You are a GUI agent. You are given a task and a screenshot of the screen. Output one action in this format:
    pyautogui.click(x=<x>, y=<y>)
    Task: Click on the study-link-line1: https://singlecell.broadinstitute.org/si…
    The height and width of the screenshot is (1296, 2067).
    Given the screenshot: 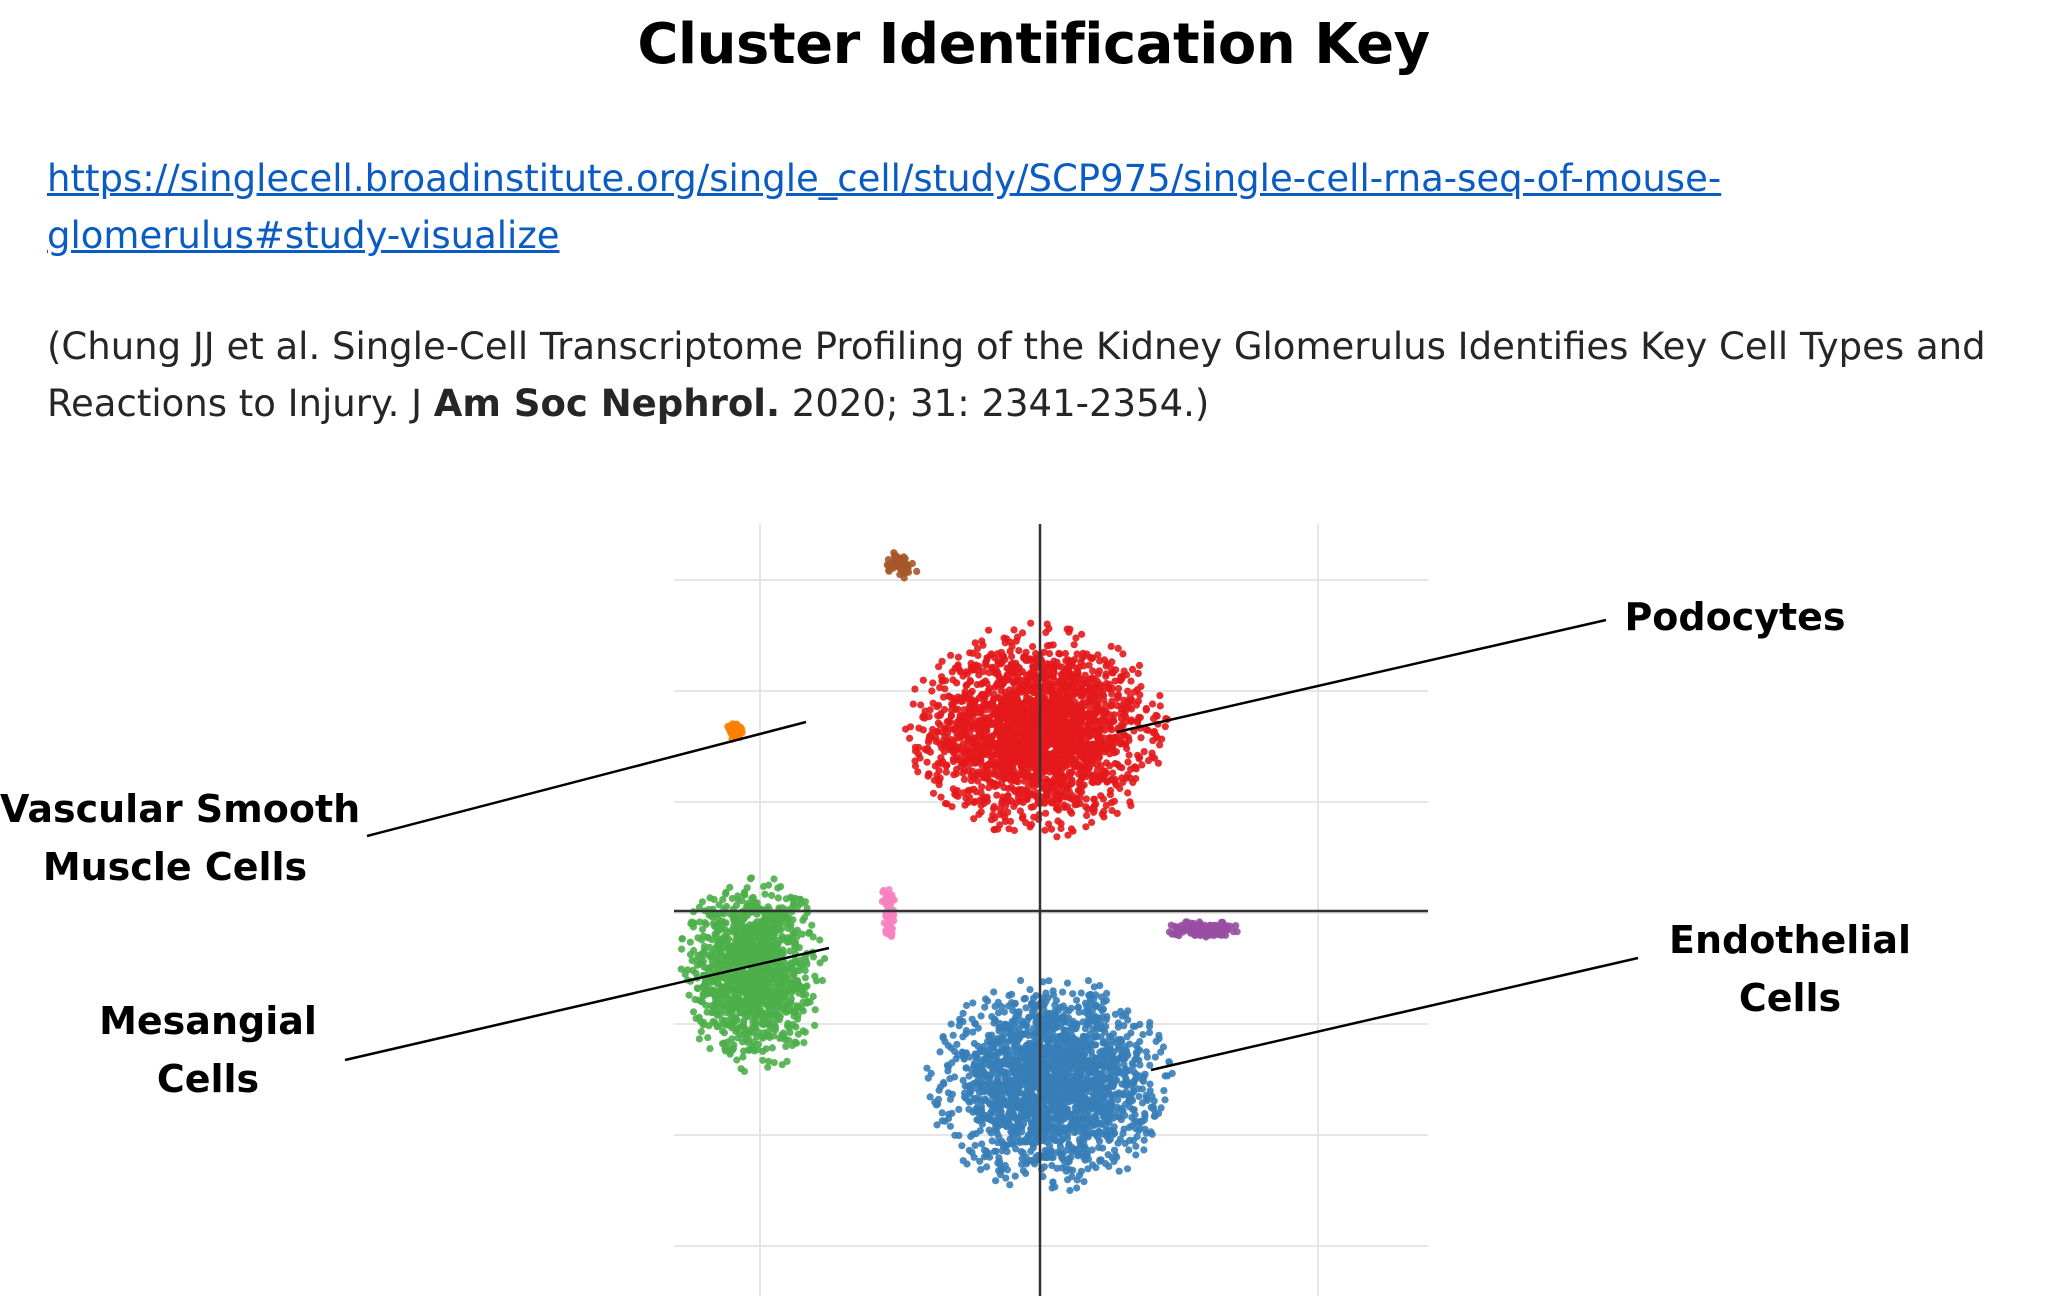 What is the action you would take?
    pyautogui.click(x=884, y=178)
    